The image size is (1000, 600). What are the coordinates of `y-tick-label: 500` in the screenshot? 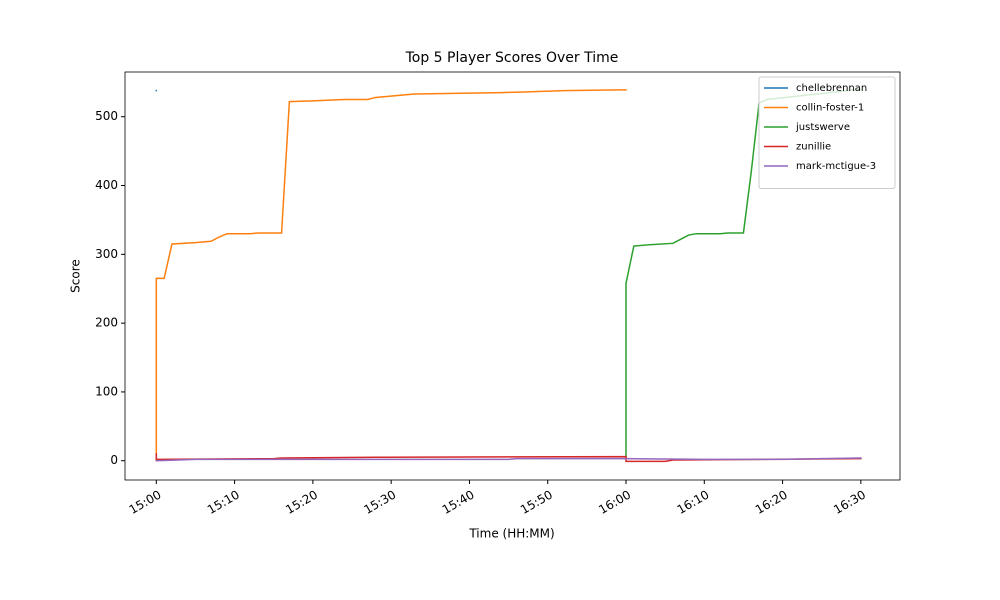 It's located at (106, 116).